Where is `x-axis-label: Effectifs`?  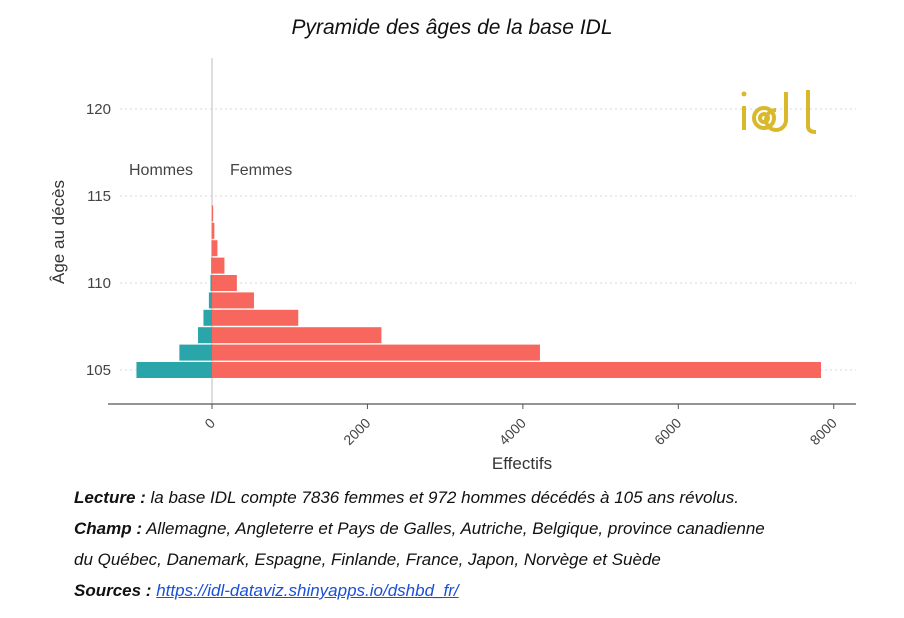 x-axis-label: Effectifs is located at coordinates (522, 463).